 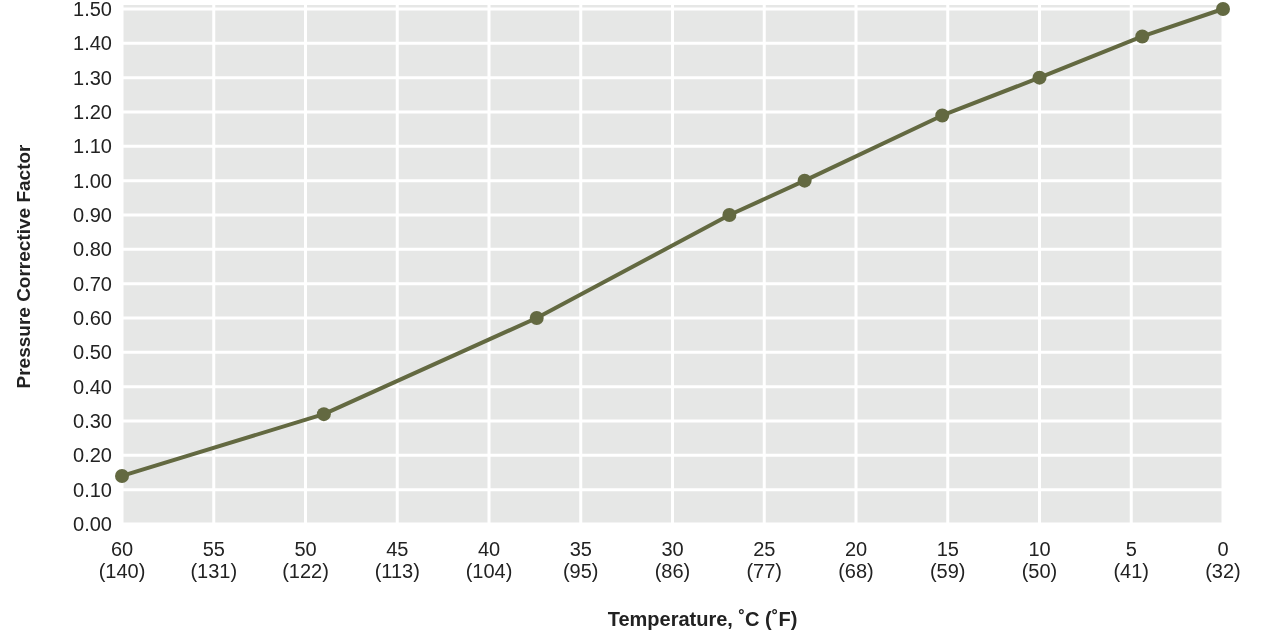 I want to click on y-tick-label: 1.40, so click(x=92, y=43).